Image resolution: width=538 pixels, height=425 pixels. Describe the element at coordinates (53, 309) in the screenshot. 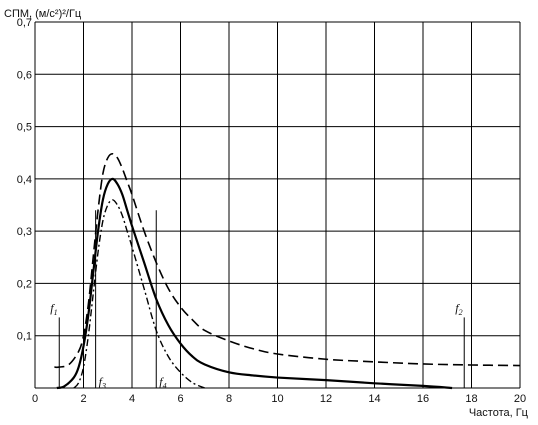

I see `marker-label-f1: f1` at that location.